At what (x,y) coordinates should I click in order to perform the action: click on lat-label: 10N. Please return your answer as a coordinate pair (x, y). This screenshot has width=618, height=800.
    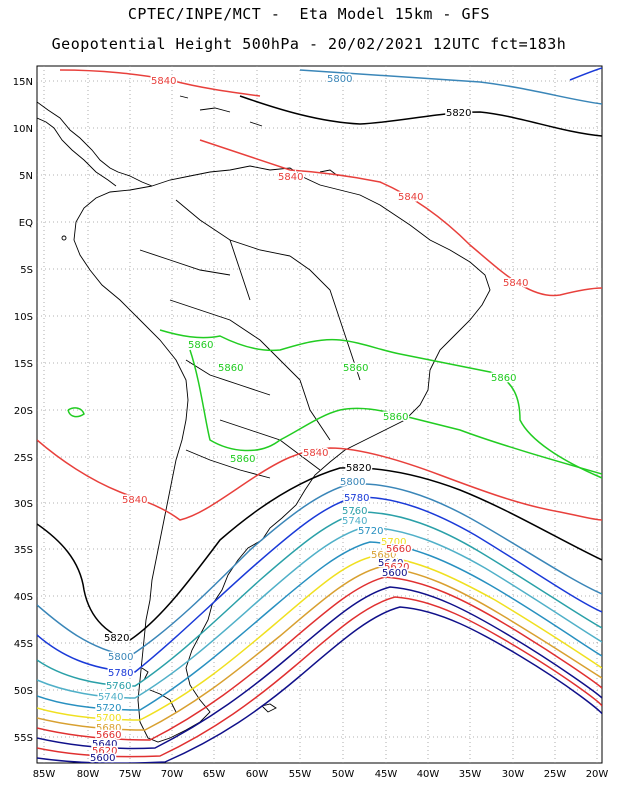
    Looking at the image, I should click on (23, 129).